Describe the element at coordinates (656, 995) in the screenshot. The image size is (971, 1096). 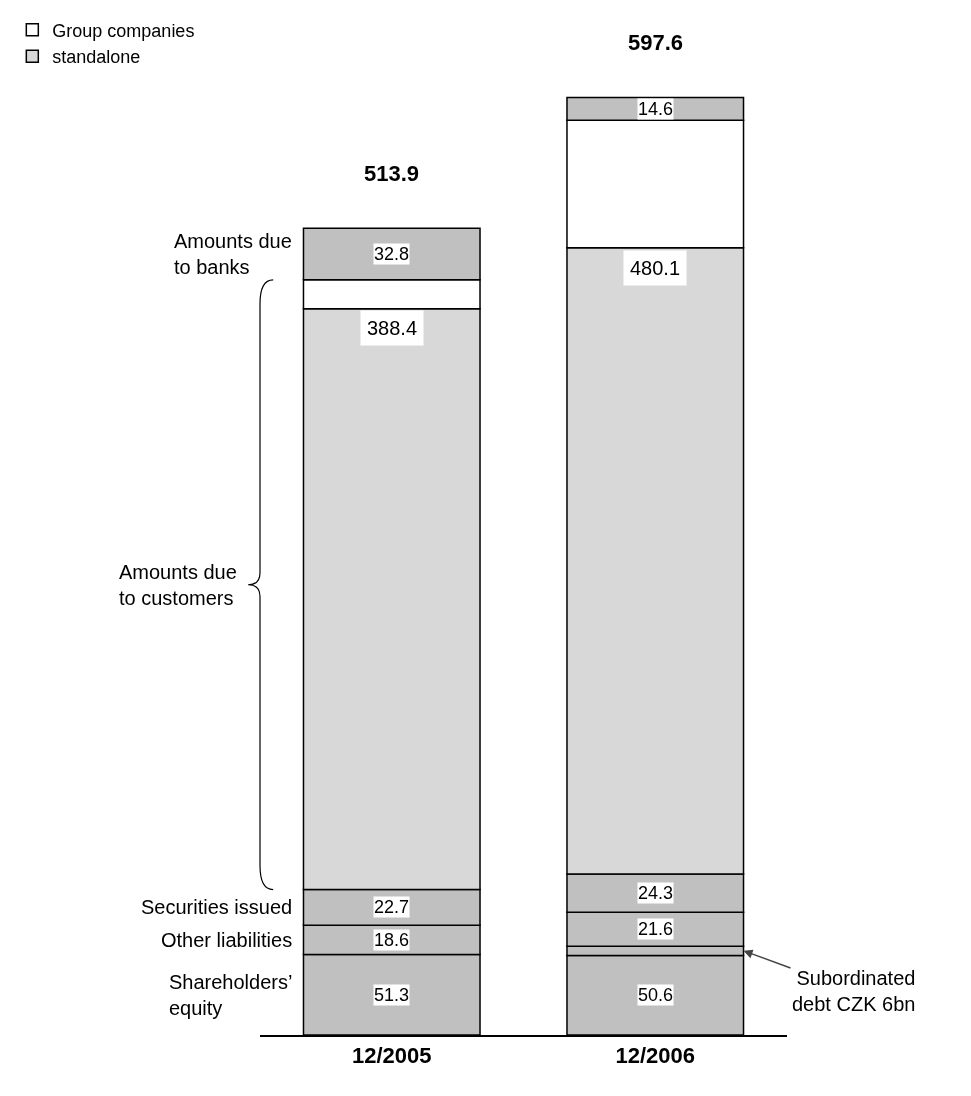
I see `data-label: 50.6` at that location.